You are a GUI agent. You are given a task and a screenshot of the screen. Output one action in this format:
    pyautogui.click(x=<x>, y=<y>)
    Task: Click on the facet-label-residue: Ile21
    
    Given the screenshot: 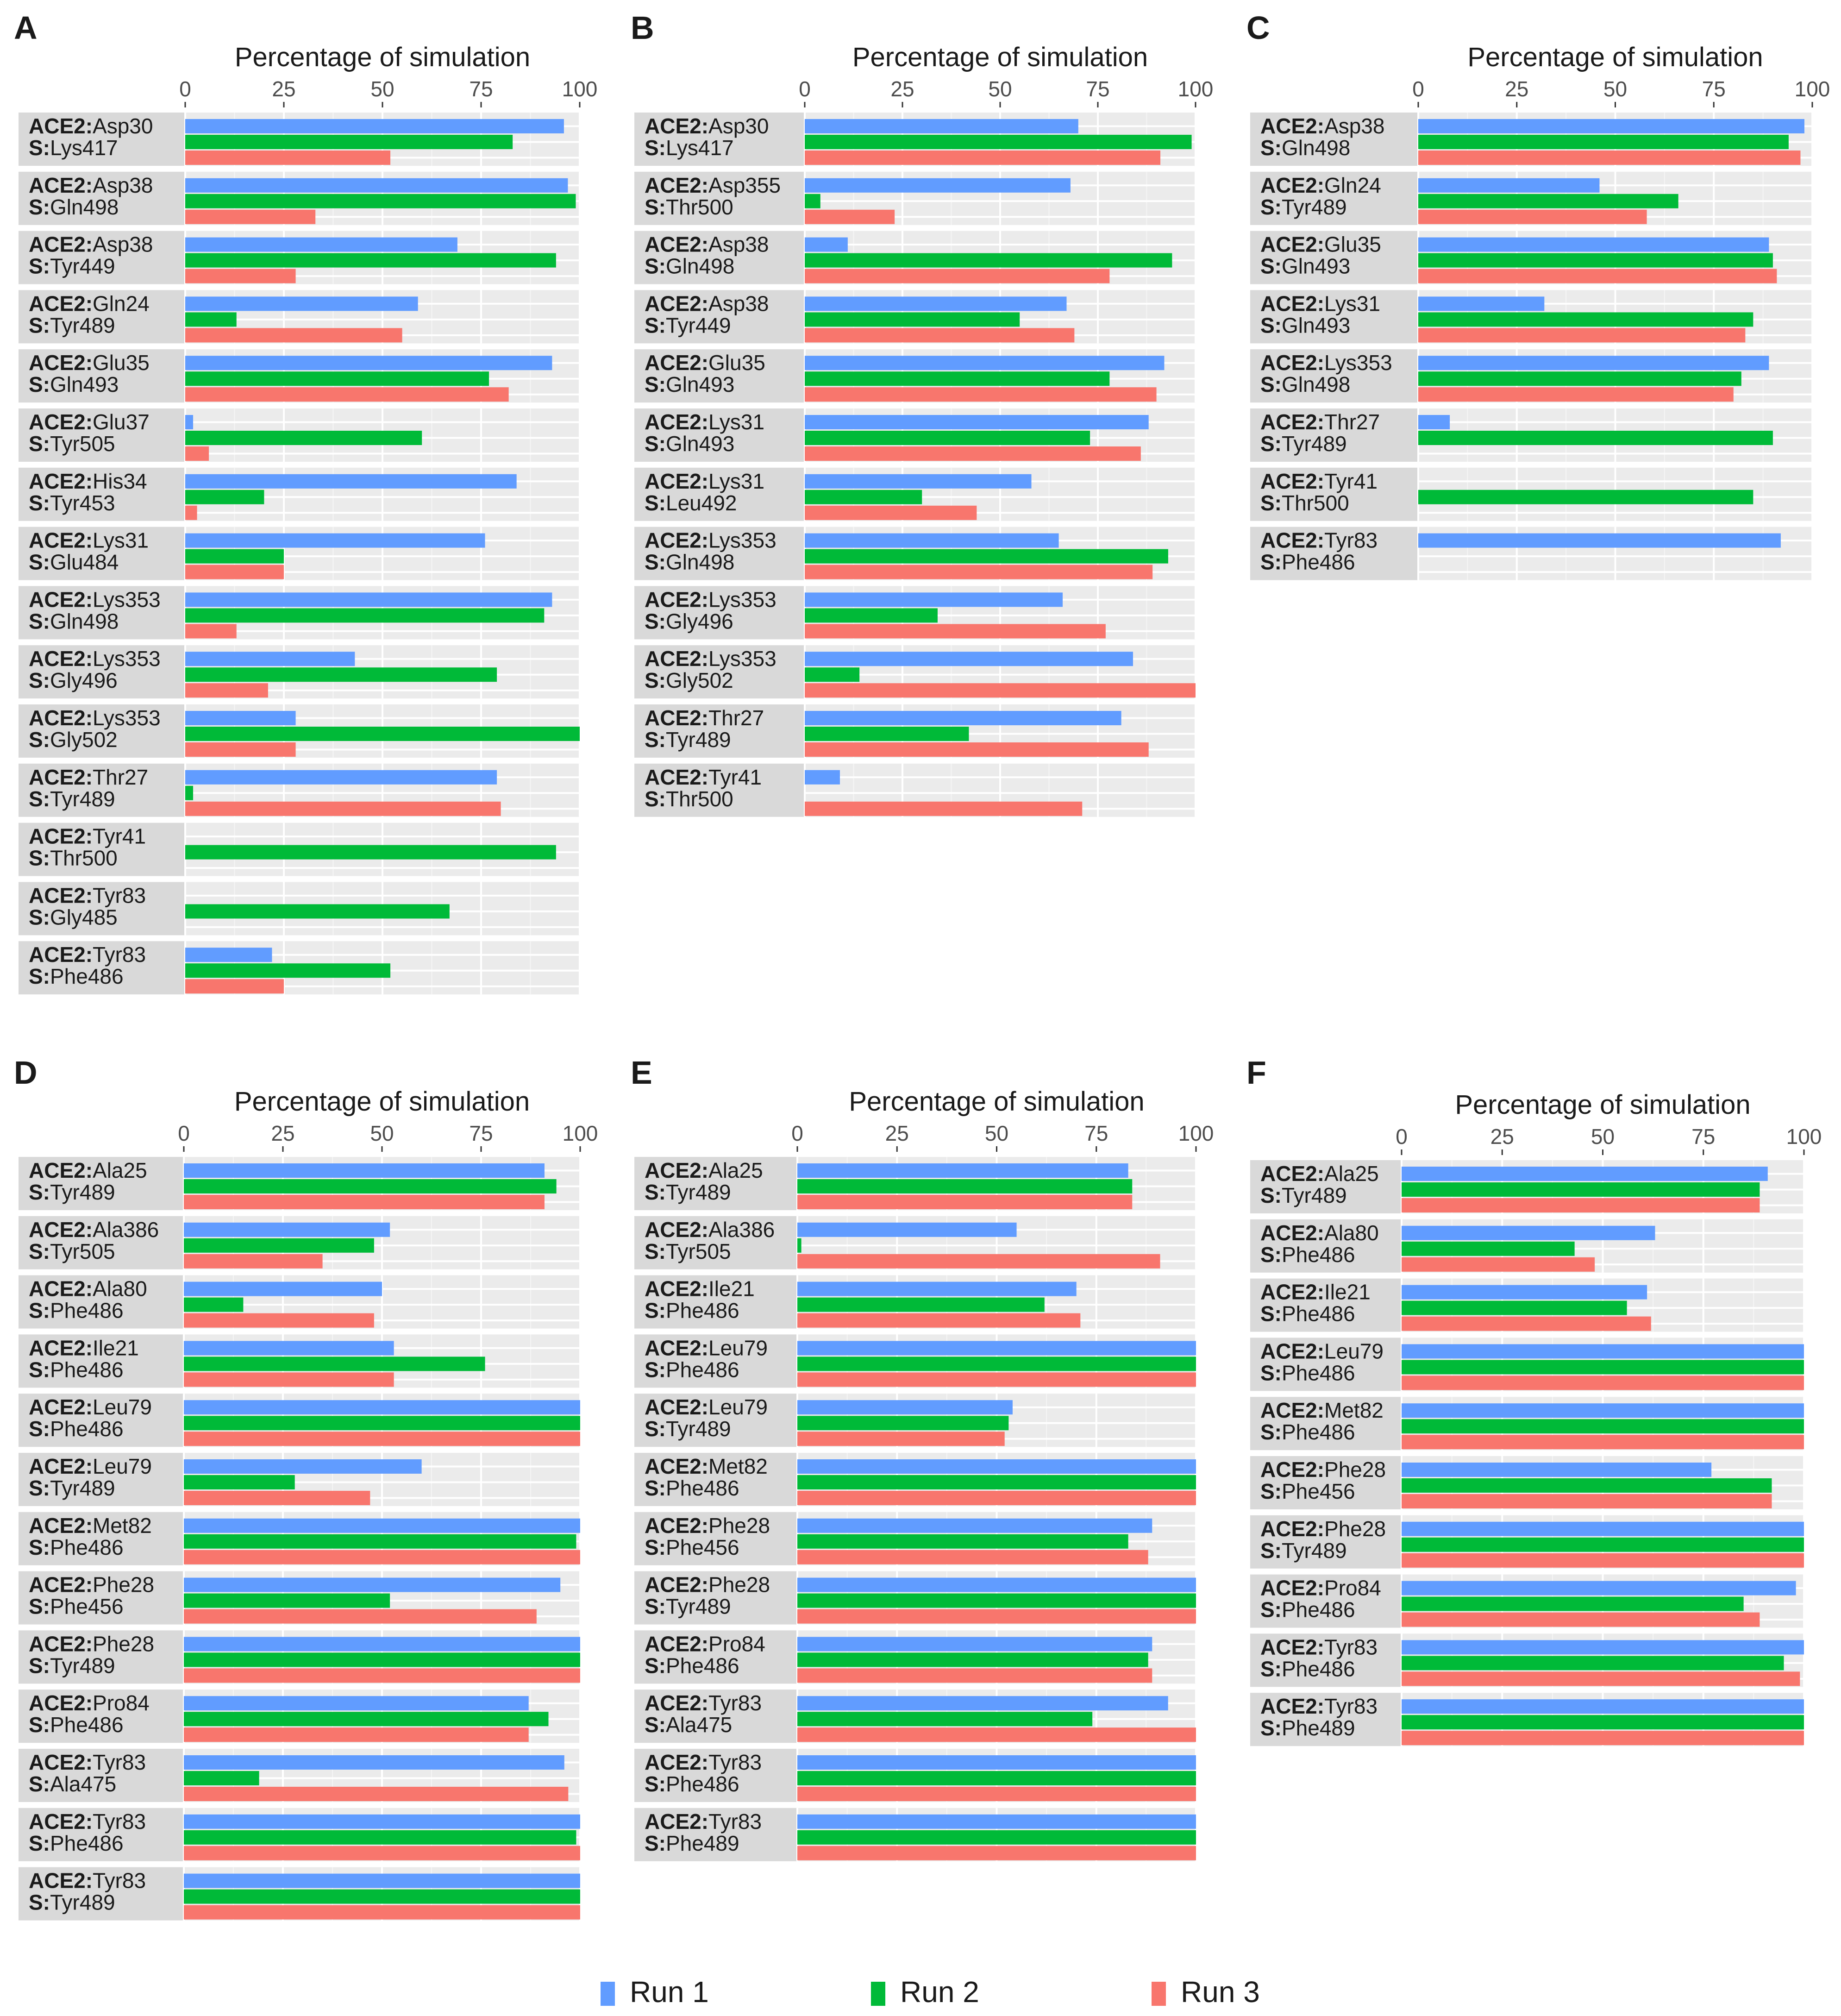 What is the action you would take?
    pyautogui.click(x=116, y=1348)
    